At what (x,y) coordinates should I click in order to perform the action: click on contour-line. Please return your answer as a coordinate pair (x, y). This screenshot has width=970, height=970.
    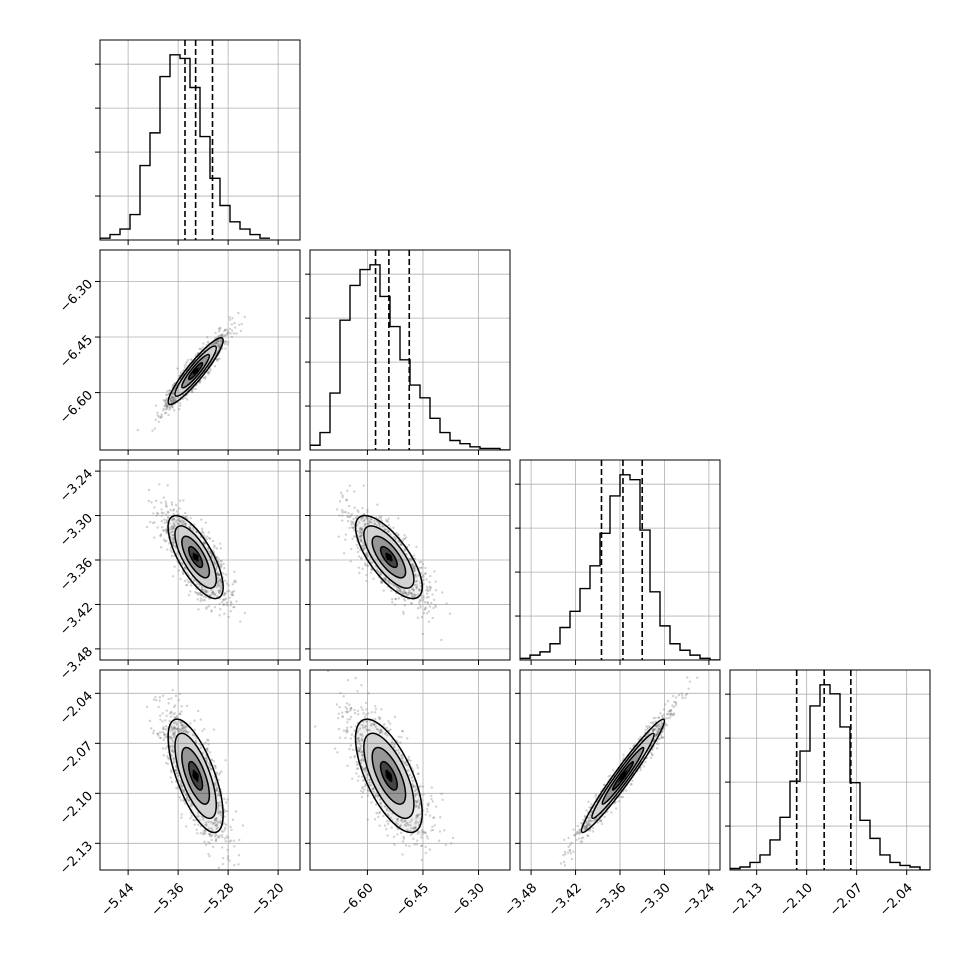
    Looking at the image, I should click on (388, 775).